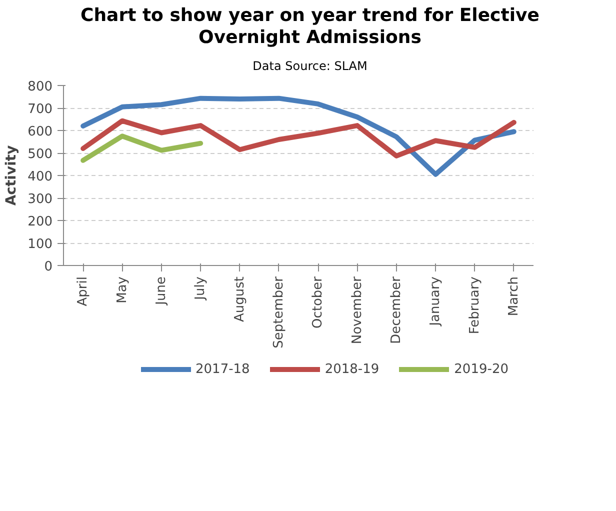 The image size is (616, 511). What do you see at coordinates (40, 244) in the screenshot?
I see `y-tick-label: 100` at bounding box center [40, 244].